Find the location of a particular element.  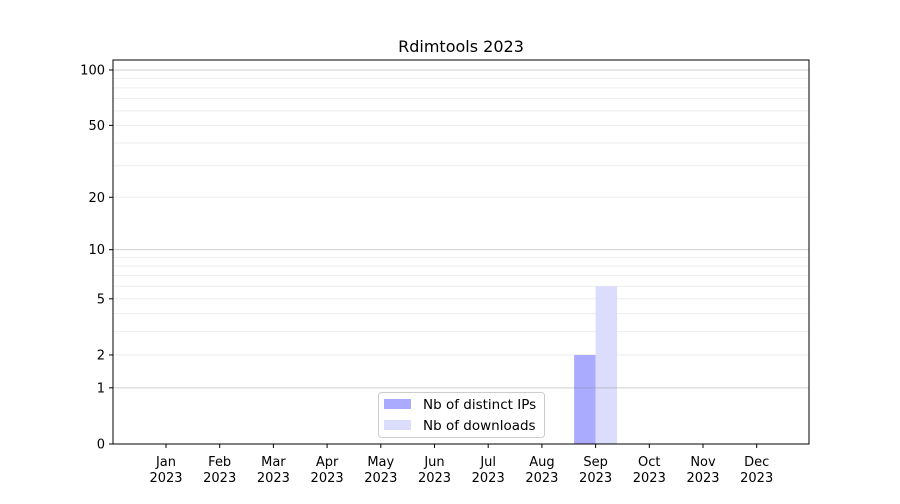

y-tick-label: 0 is located at coordinates (101, 445).